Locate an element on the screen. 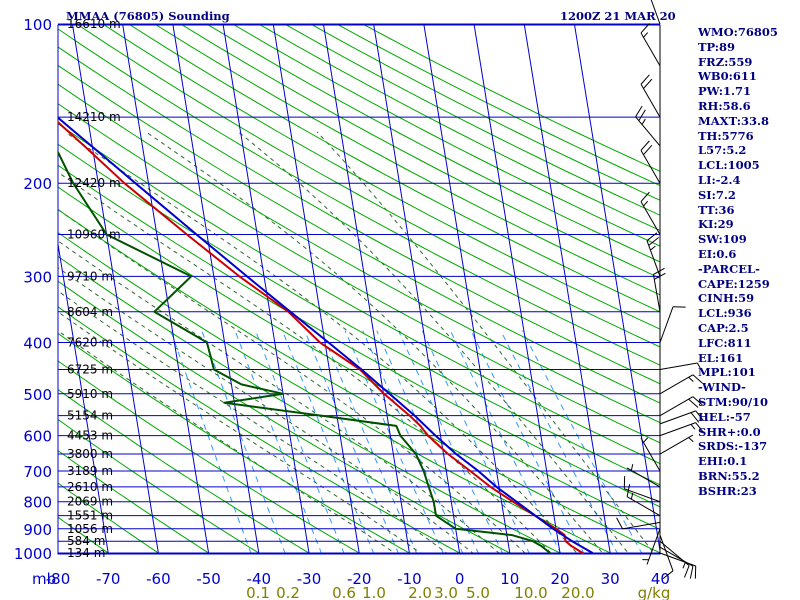 The height and width of the screenshot is (600, 800). stability-index-item: SRDS:-137 is located at coordinates (733, 446).